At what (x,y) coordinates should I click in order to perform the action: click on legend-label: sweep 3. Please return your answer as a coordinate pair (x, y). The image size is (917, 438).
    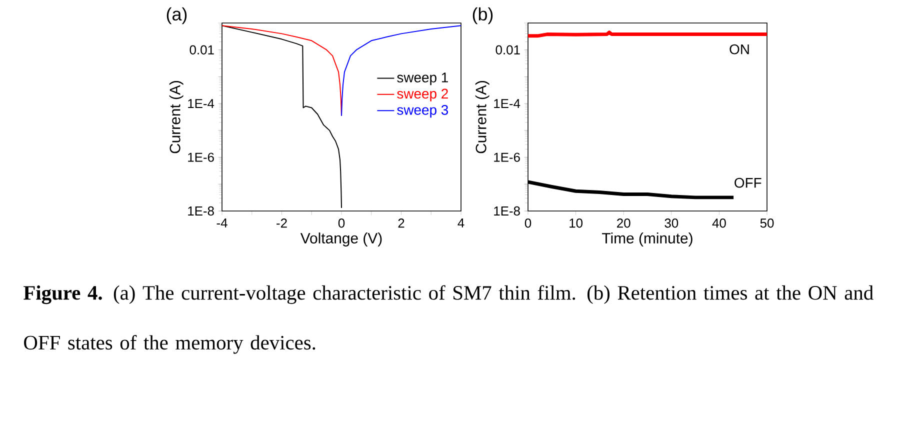
    Looking at the image, I should click on (422, 111).